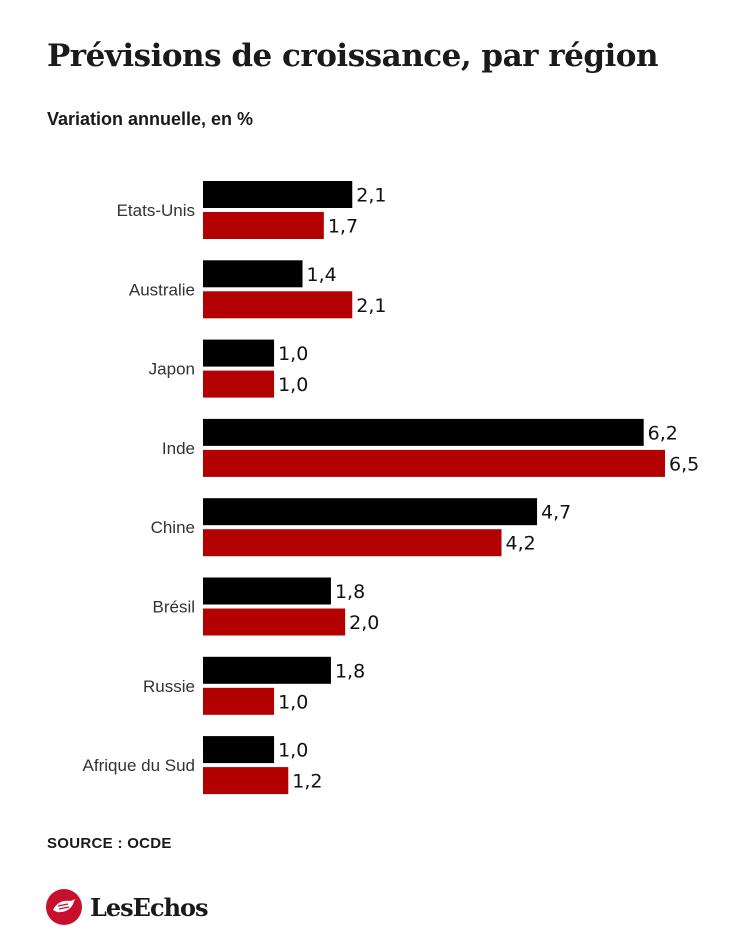 The image size is (750, 938). I want to click on category-label: Afrique du Sud, so click(139, 765).